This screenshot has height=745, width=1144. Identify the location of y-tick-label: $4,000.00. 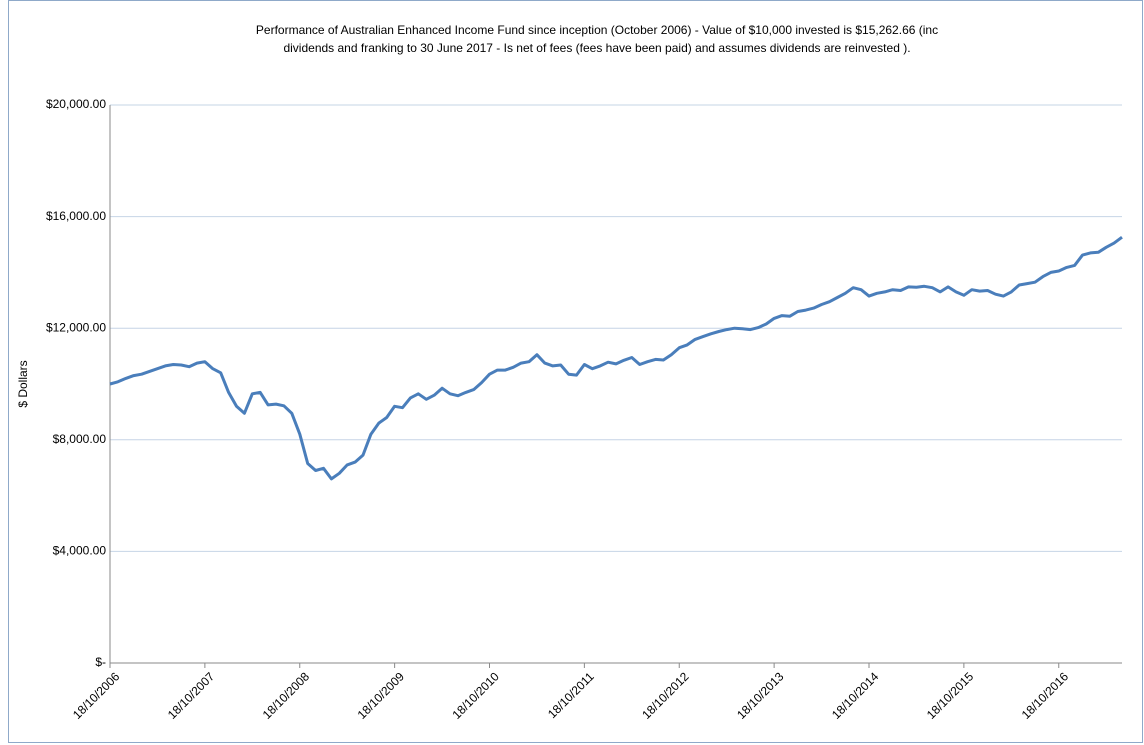
(80, 551).